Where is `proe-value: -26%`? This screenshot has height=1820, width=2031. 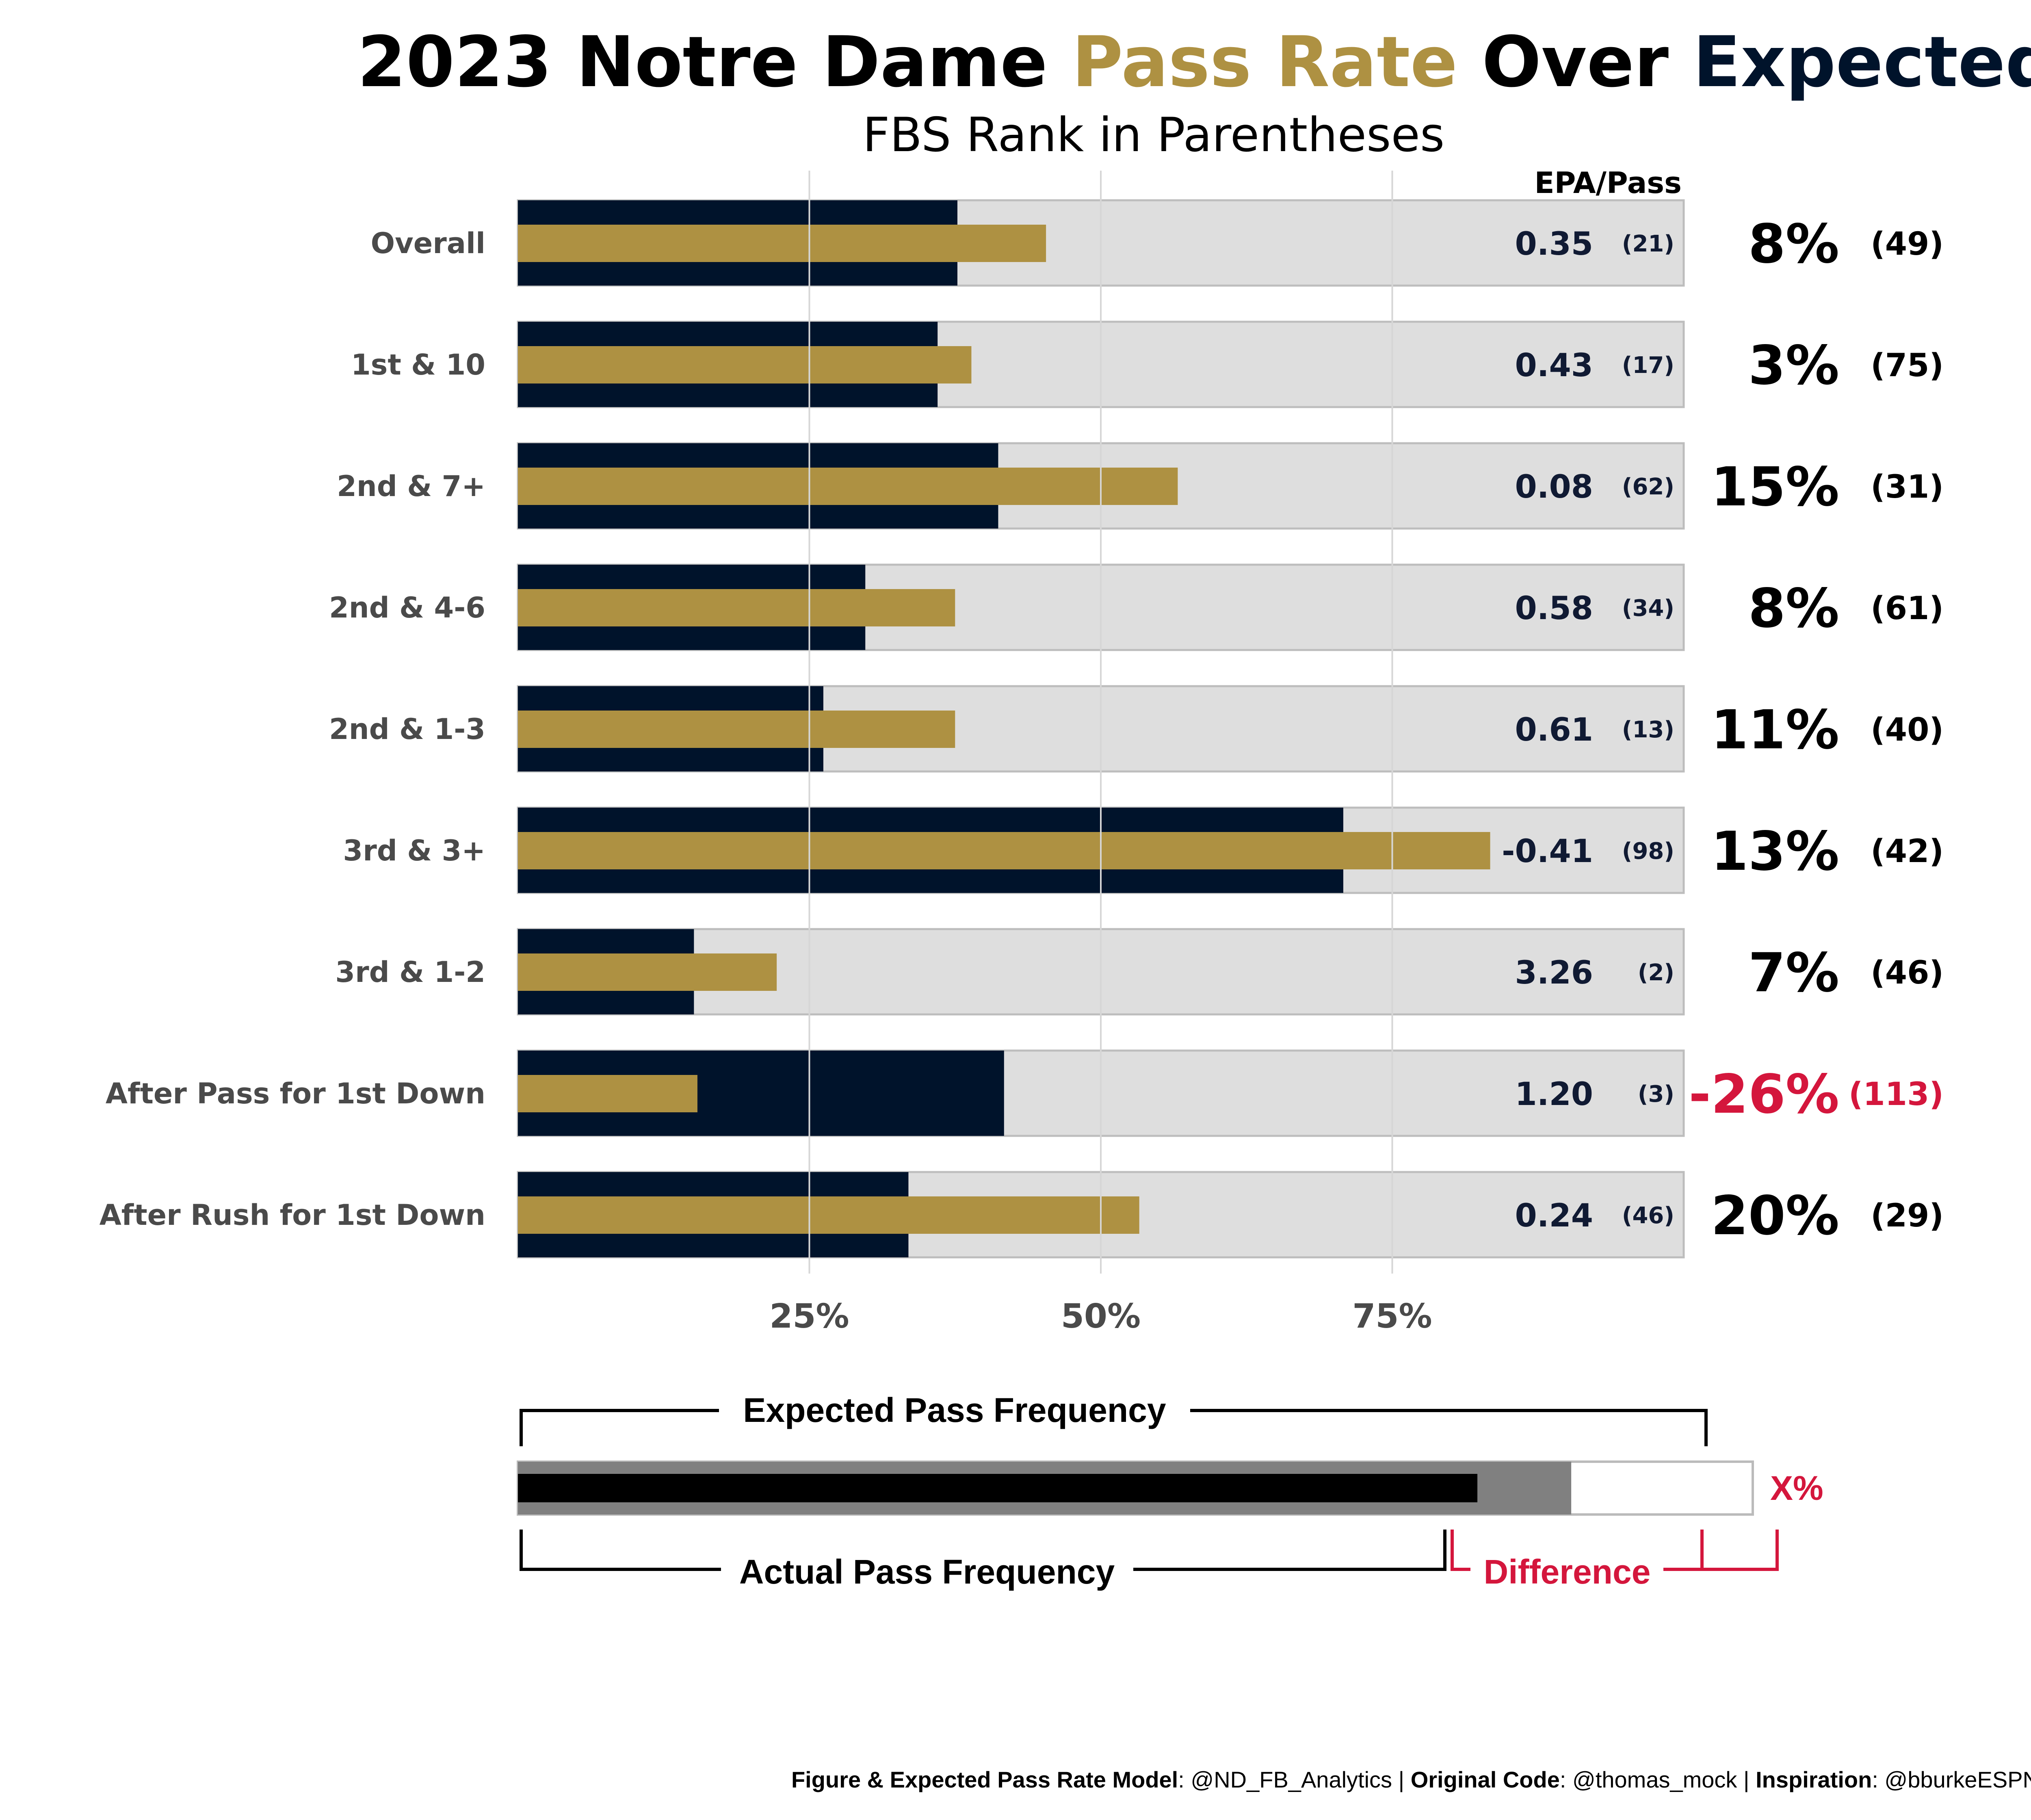 proe-value: -26% is located at coordinates (1764, 1094).